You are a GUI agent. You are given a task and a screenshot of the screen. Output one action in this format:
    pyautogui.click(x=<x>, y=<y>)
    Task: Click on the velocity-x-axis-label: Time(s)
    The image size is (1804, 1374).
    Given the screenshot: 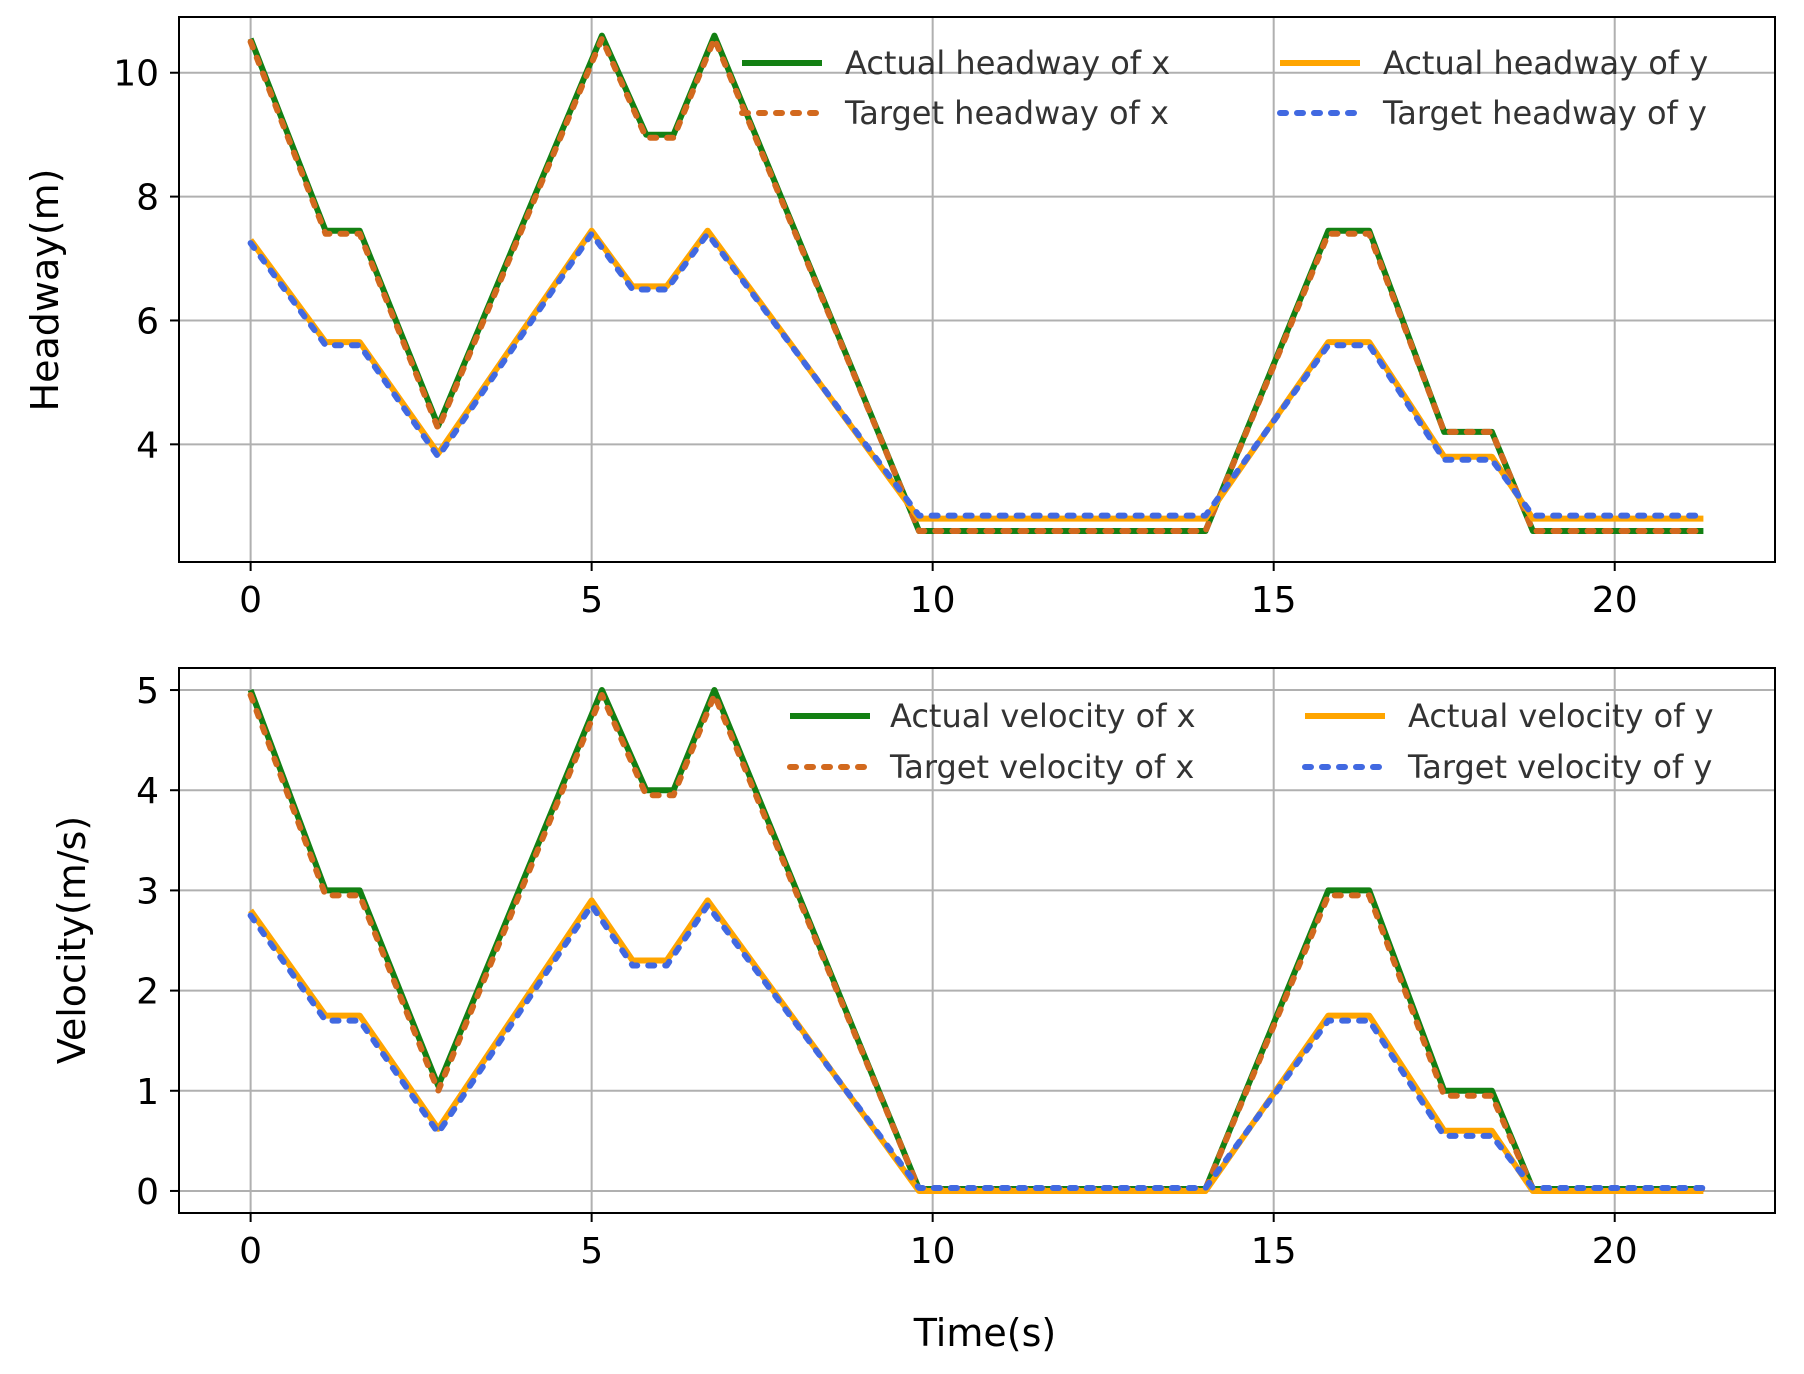 What is the action you would take?
    pyautogui.click(x=984, y=1333)
    